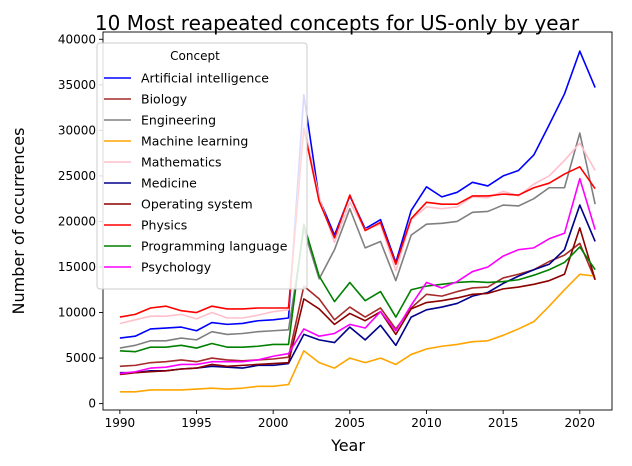 The height and width of the screenshot is (466, 632). Describe the element at coordinates (164, 99) in the screenshot. I see `legend-entry: Biology` at that location.